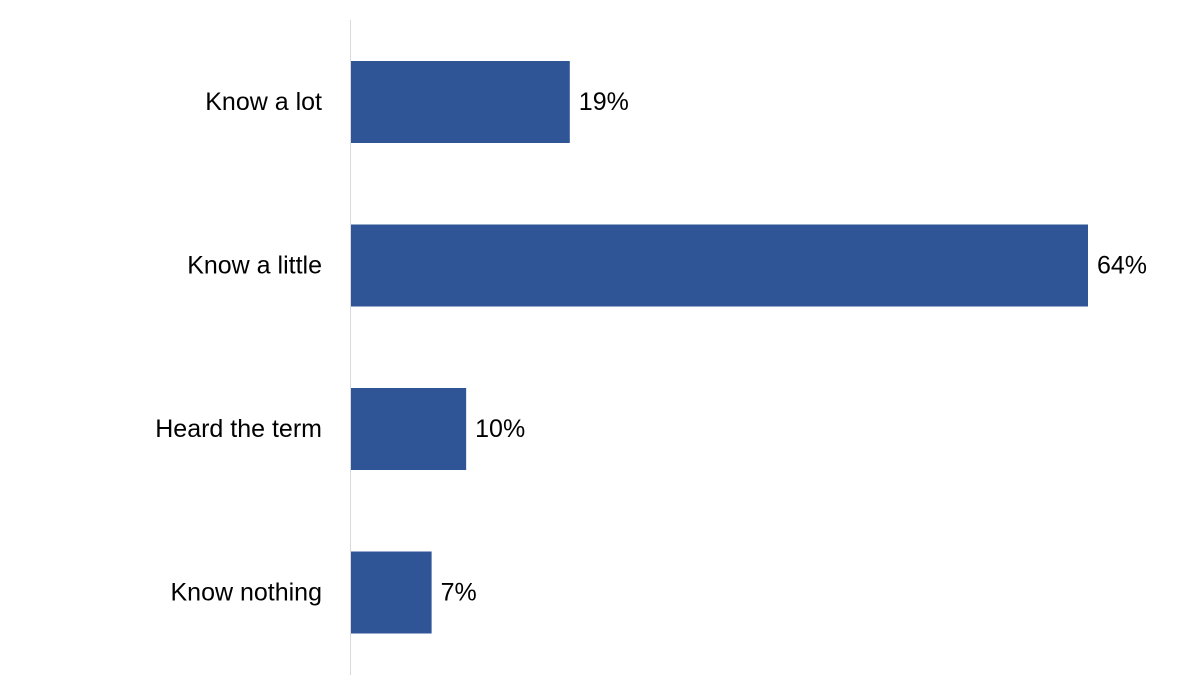 The height and width of the screenshot is (675, 1200). I want to click on data-label: 64%, so click(1122, 266).